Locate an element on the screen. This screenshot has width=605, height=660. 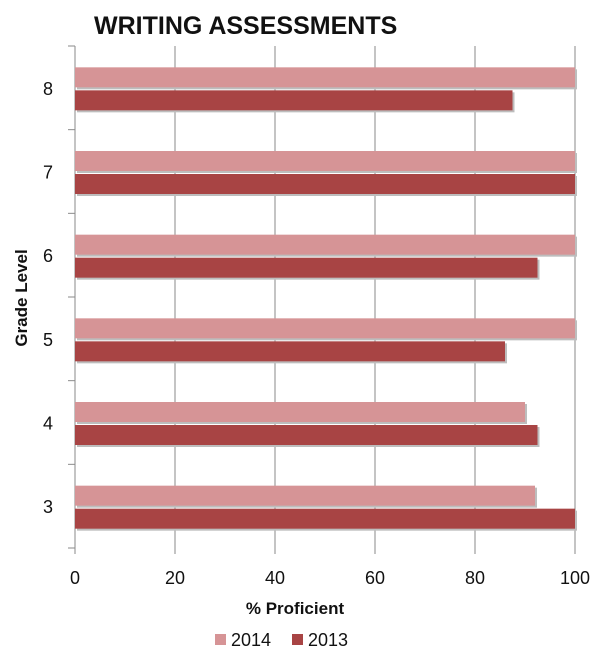
y-tick-labels: 3 4 5 6 7 8 is located at coordinates (48, 298).